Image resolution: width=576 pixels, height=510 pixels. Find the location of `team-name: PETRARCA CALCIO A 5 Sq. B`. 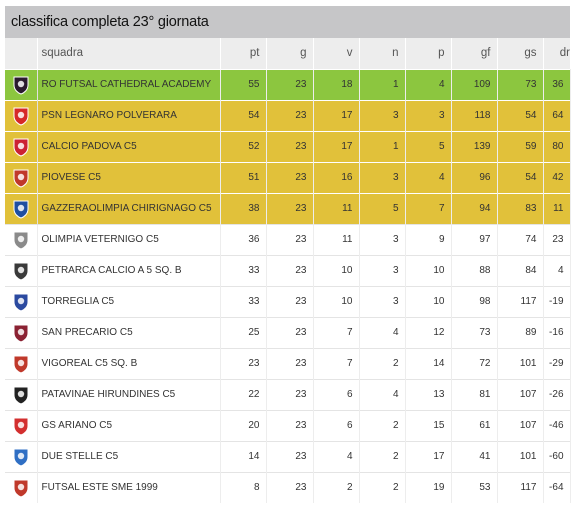

team-name: PETRARCA CALCIO A 5 Sq. B is located at coordinates (129, 270).